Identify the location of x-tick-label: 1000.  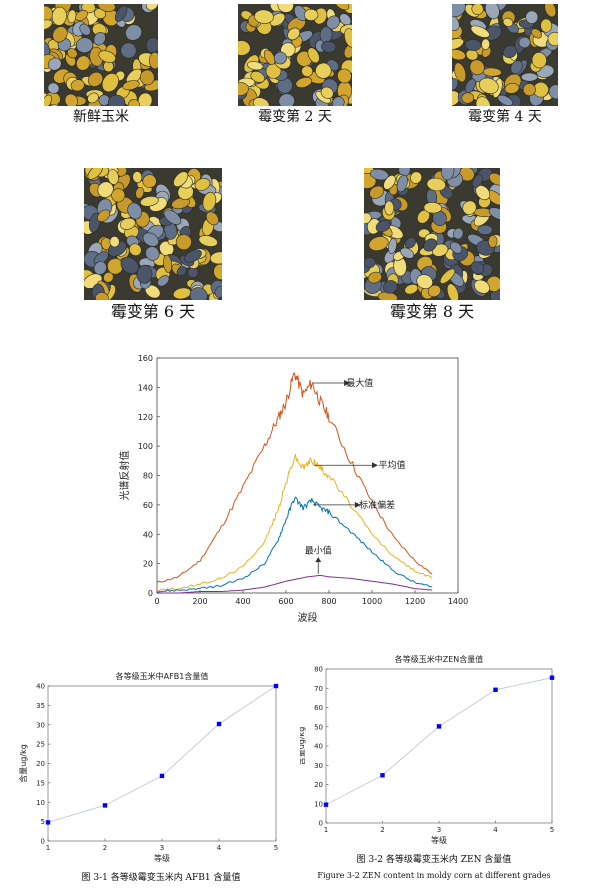
(372, 601).